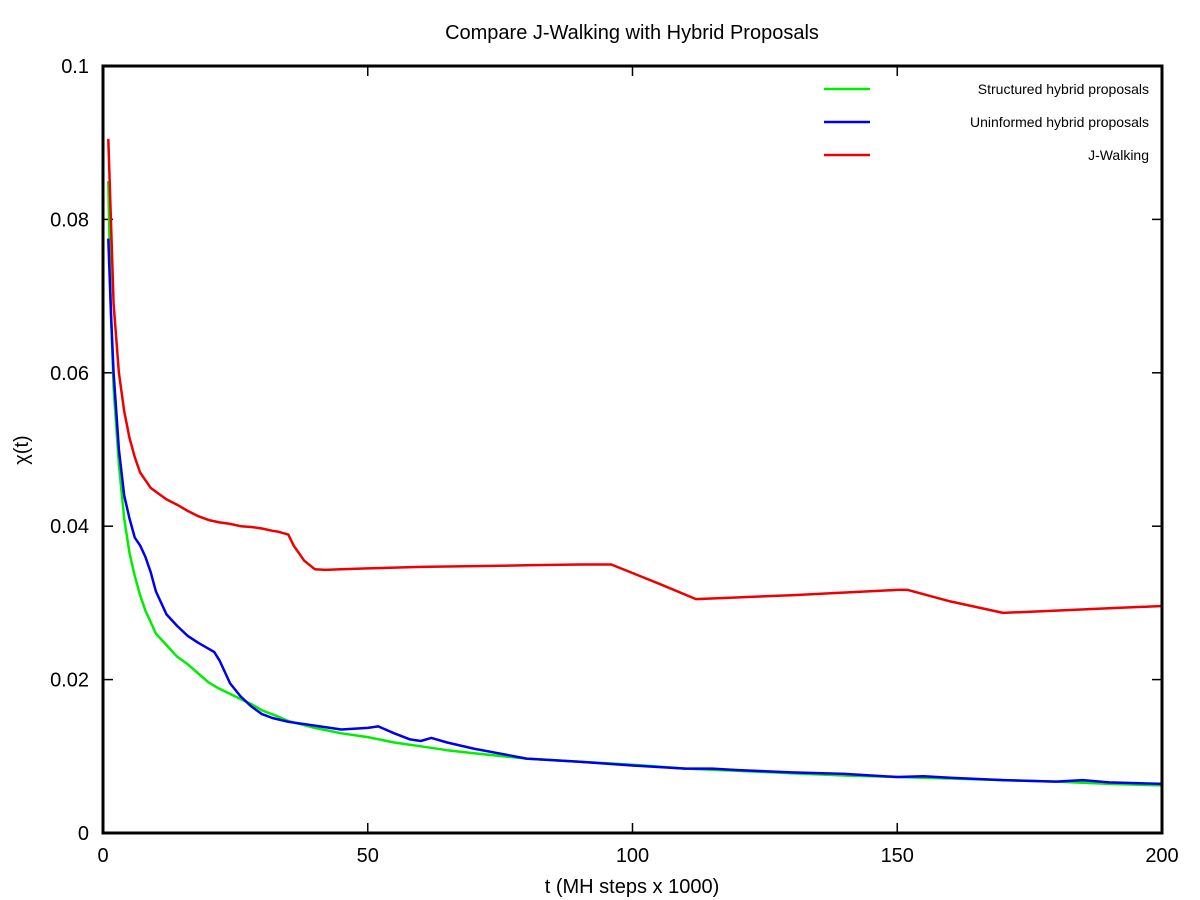  Describe the element at coordinates (897, 856) in the screenshot. I see `x-tick-label: 150` at that location.